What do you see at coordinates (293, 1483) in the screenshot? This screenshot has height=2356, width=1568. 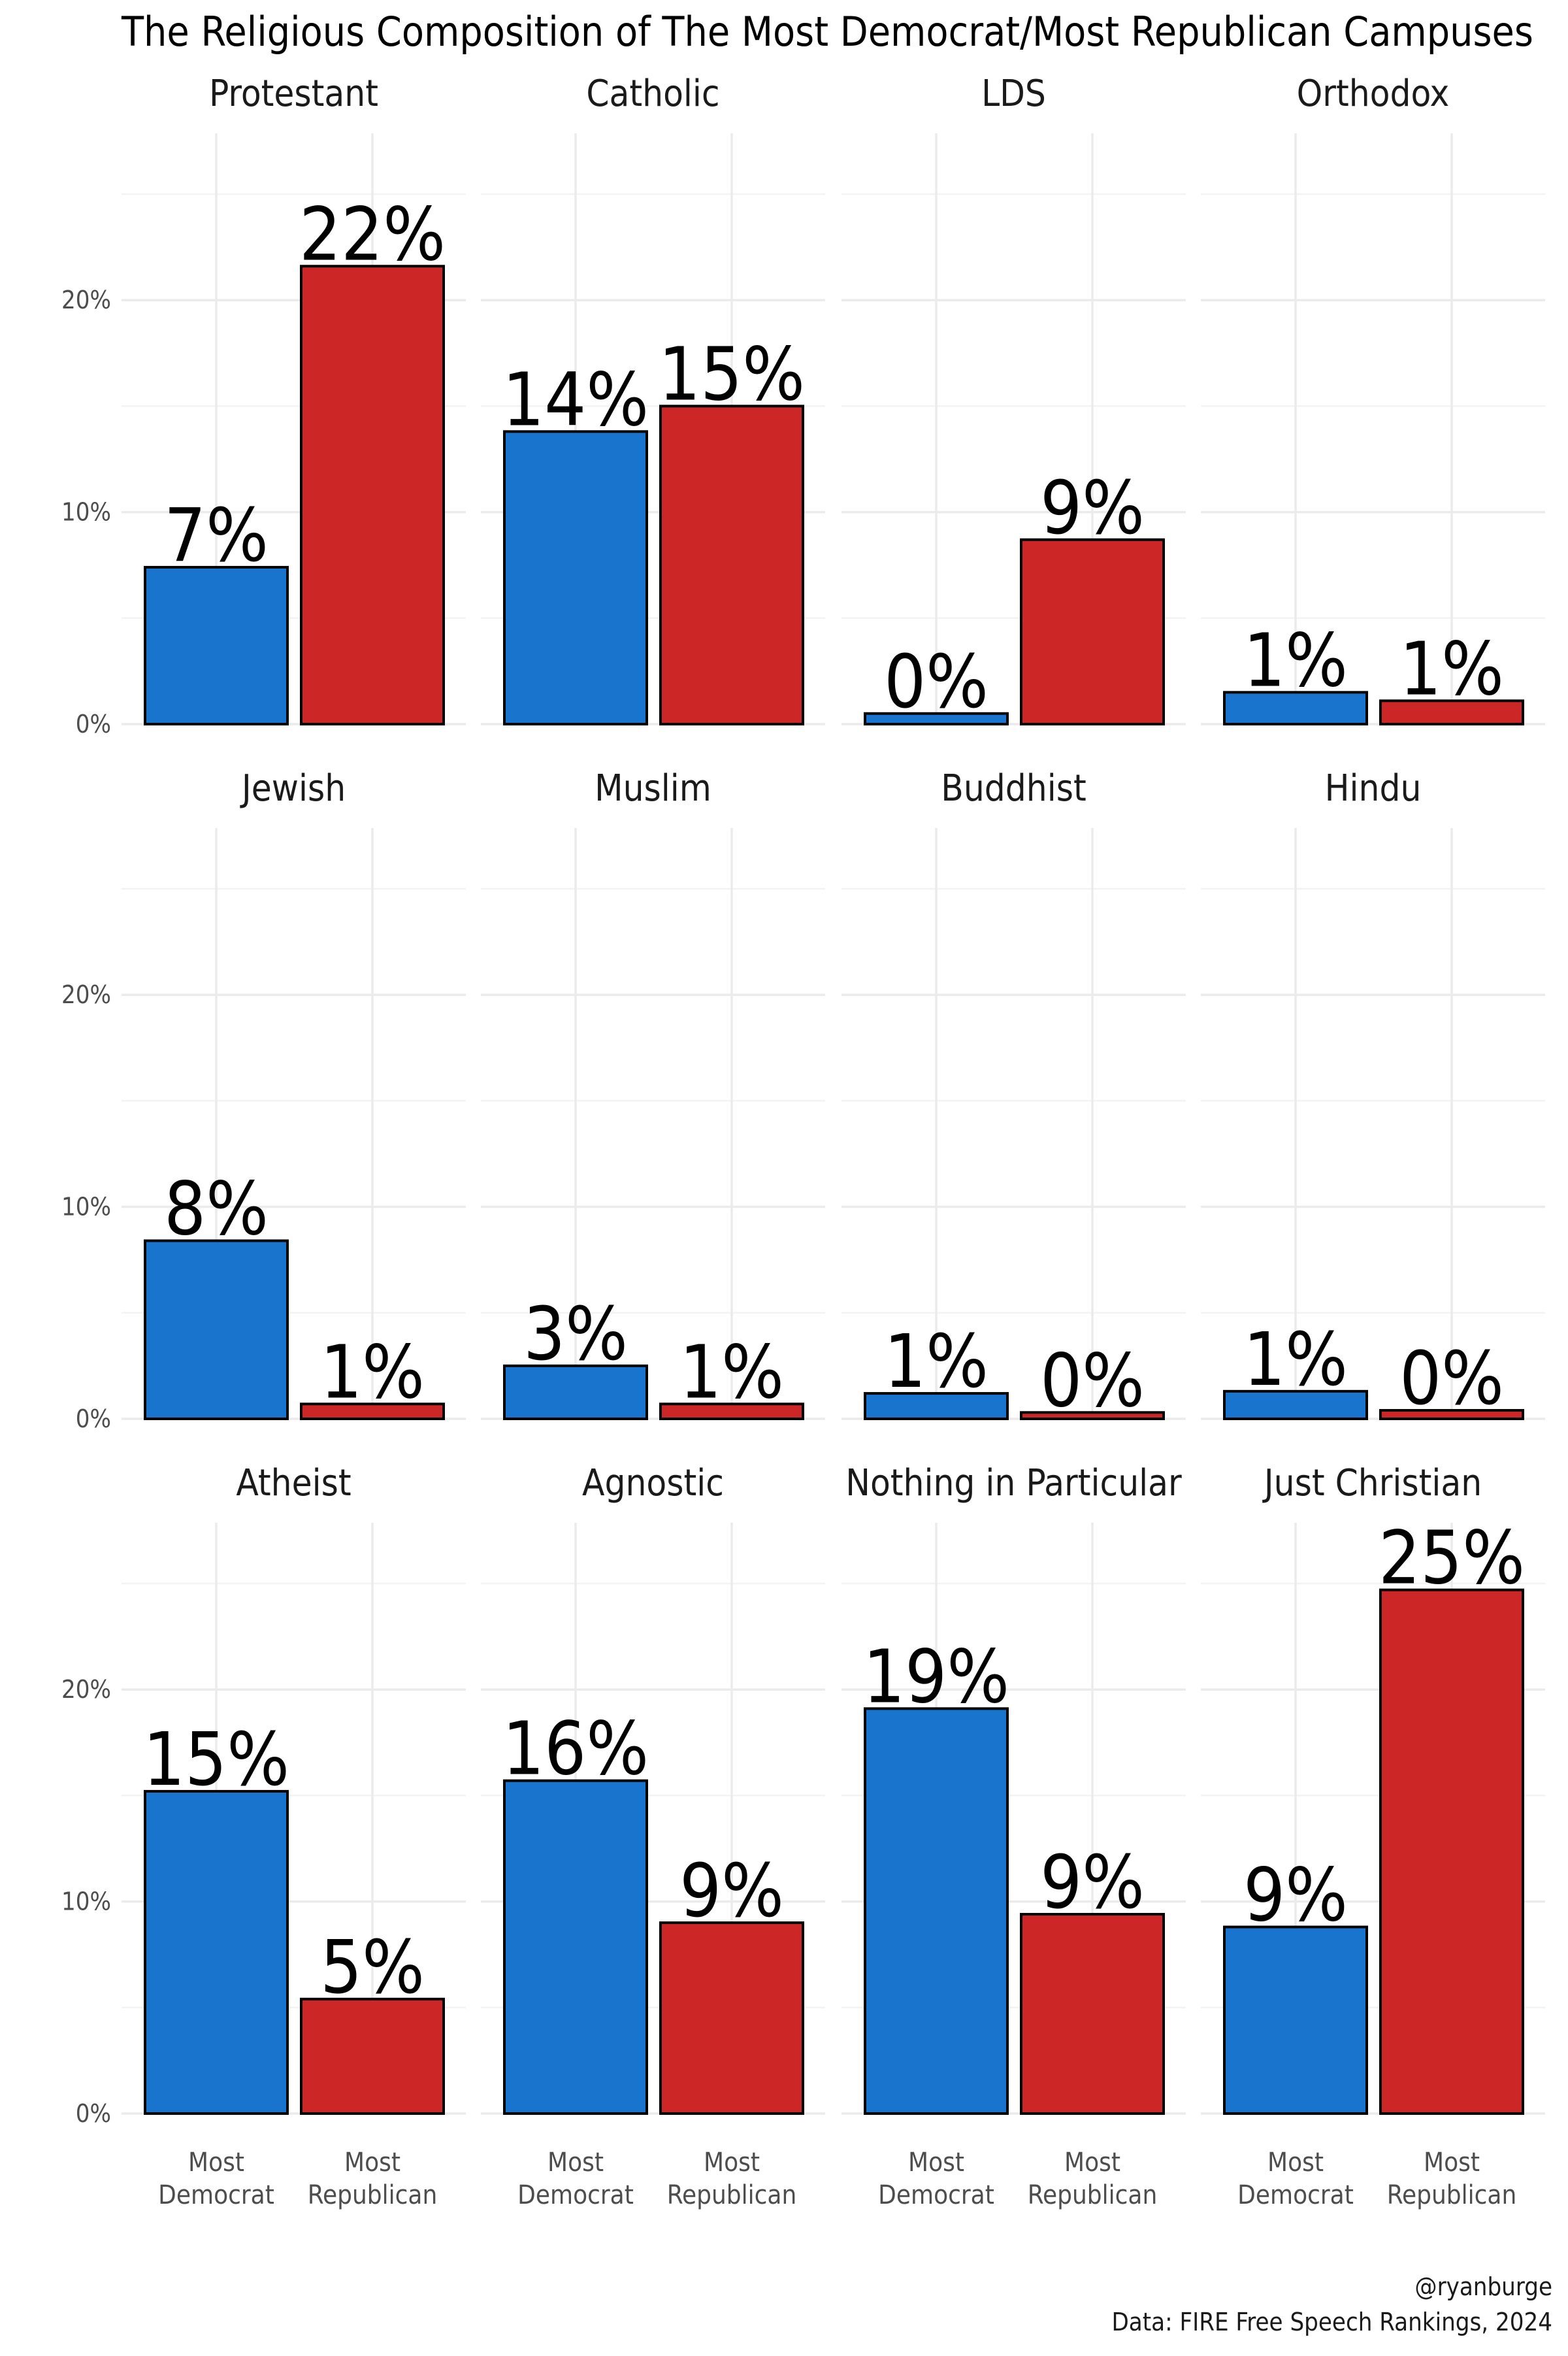 I see `facet-title: Atheist` at bounding box center [293, 1483].